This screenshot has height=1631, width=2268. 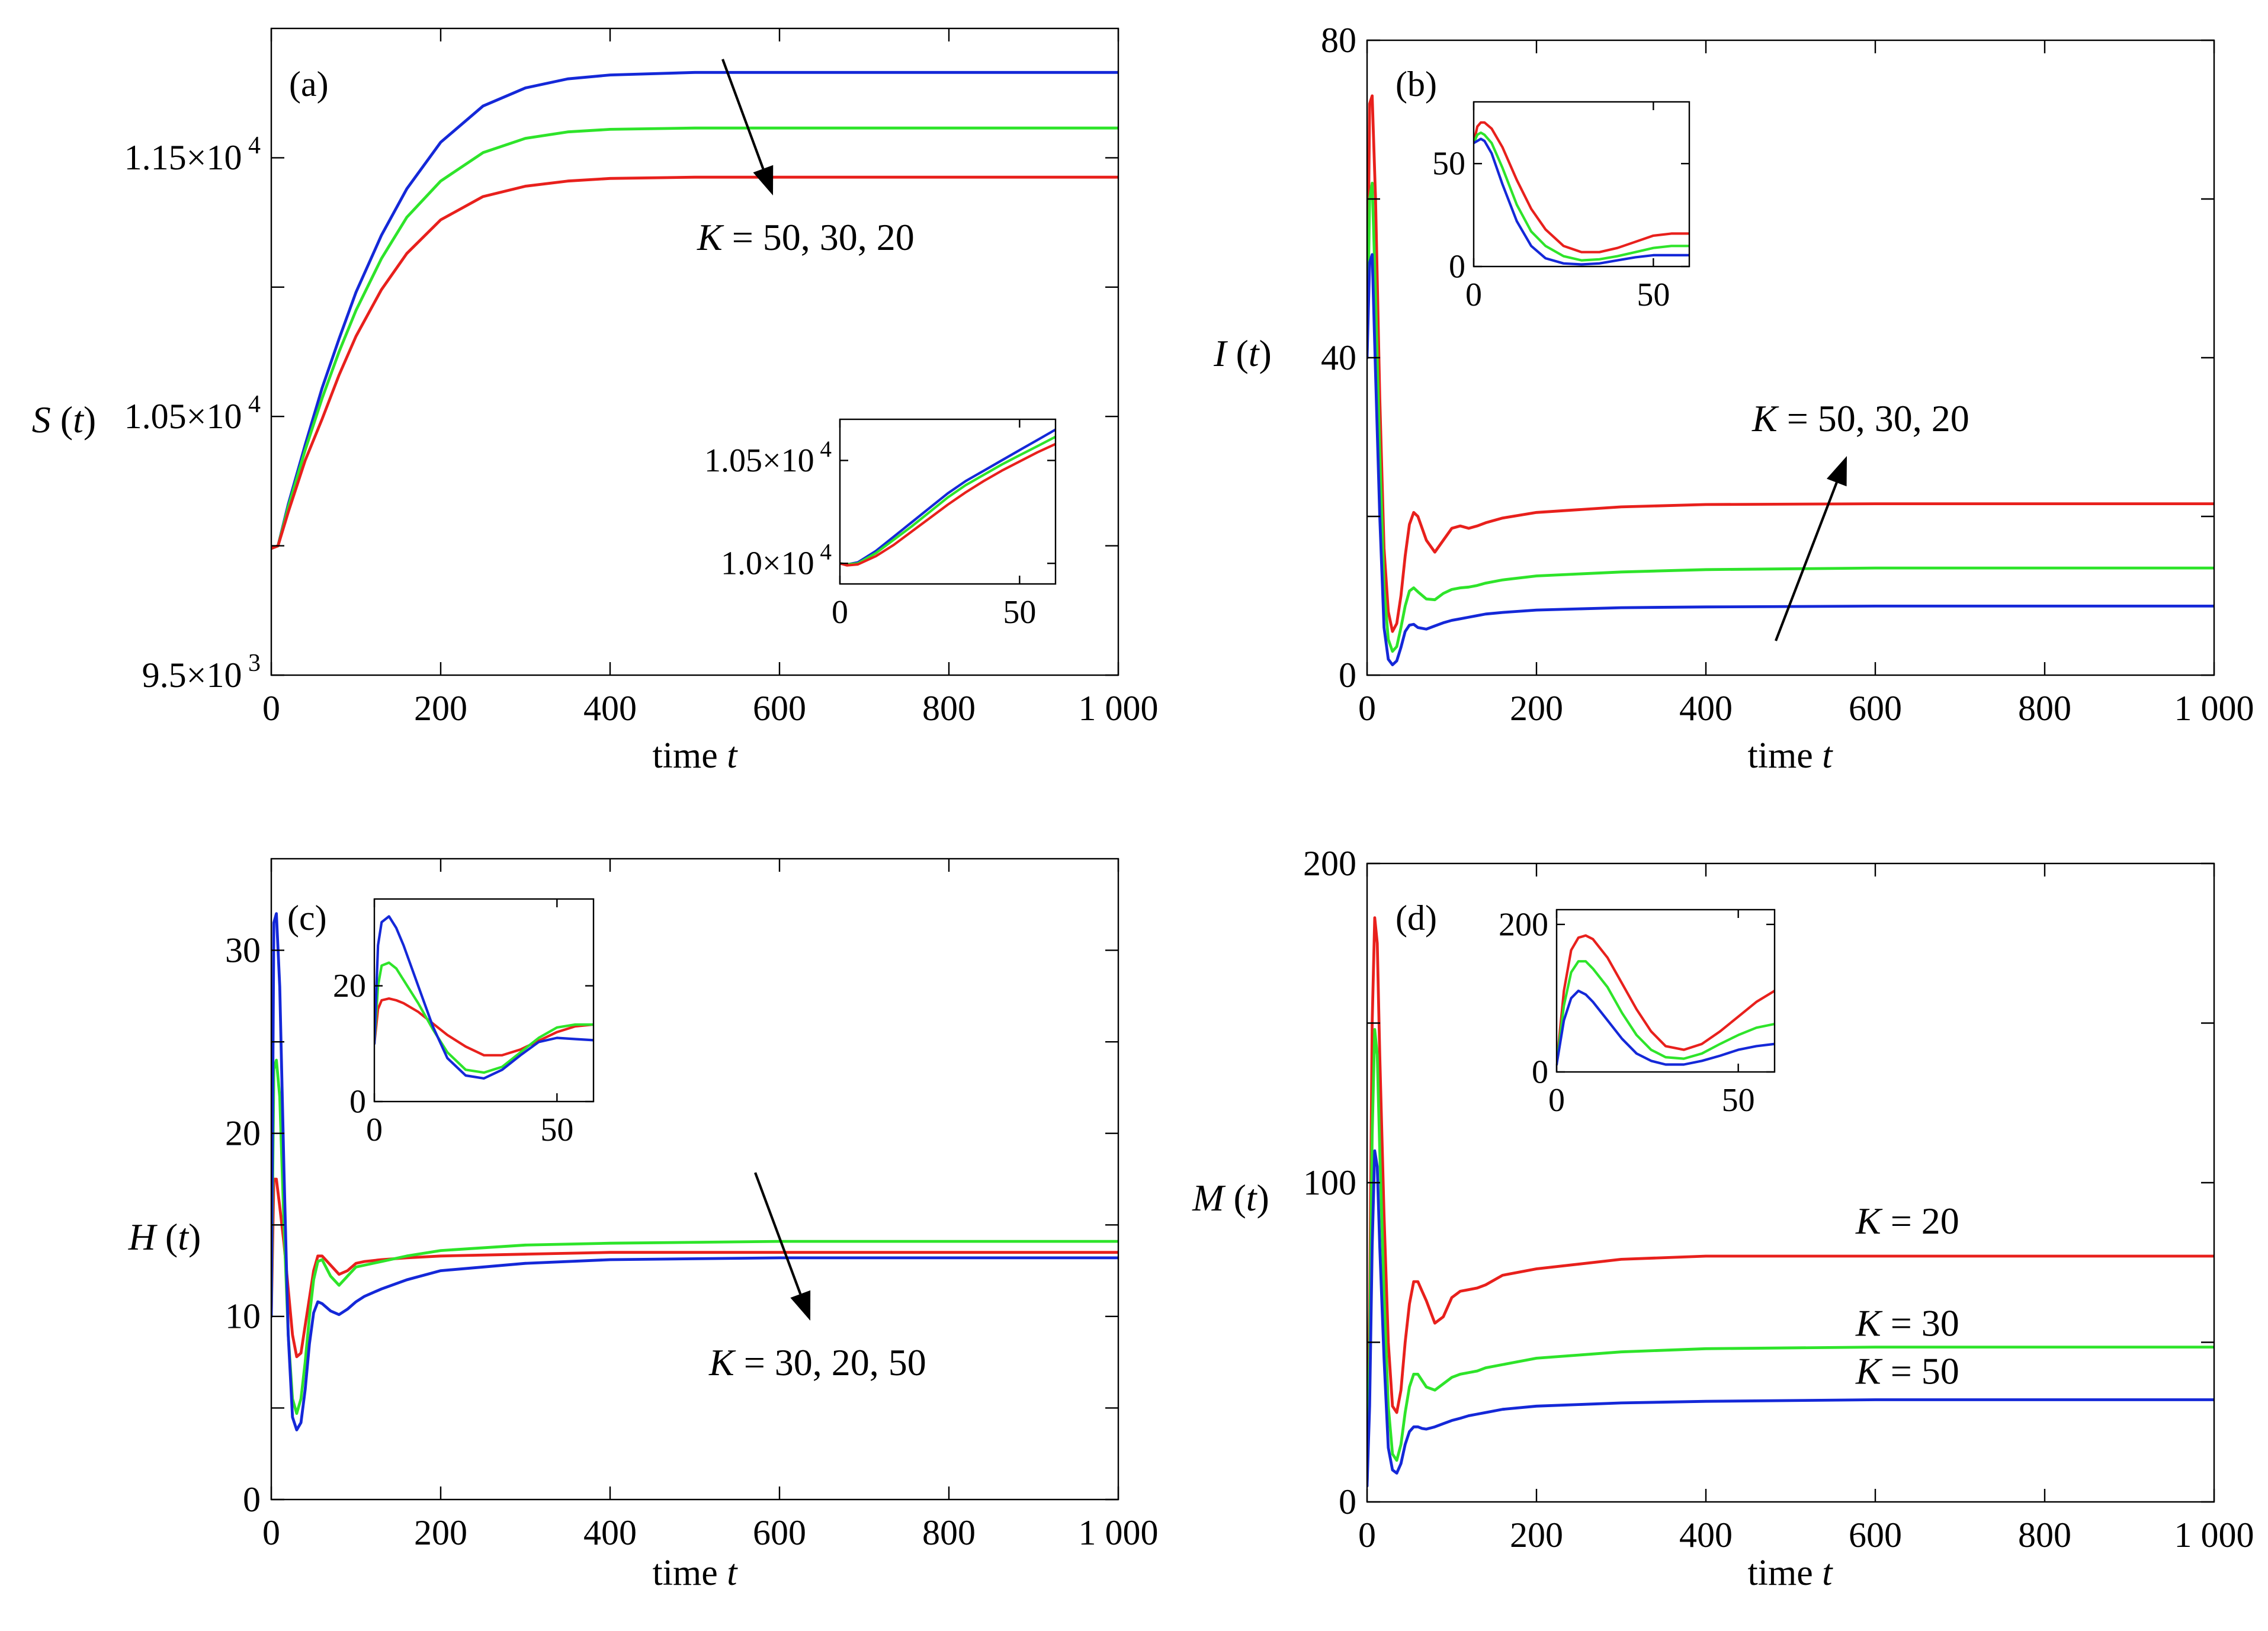 I want to click on panel-d-series-group, so click(x=1790, y=1202).